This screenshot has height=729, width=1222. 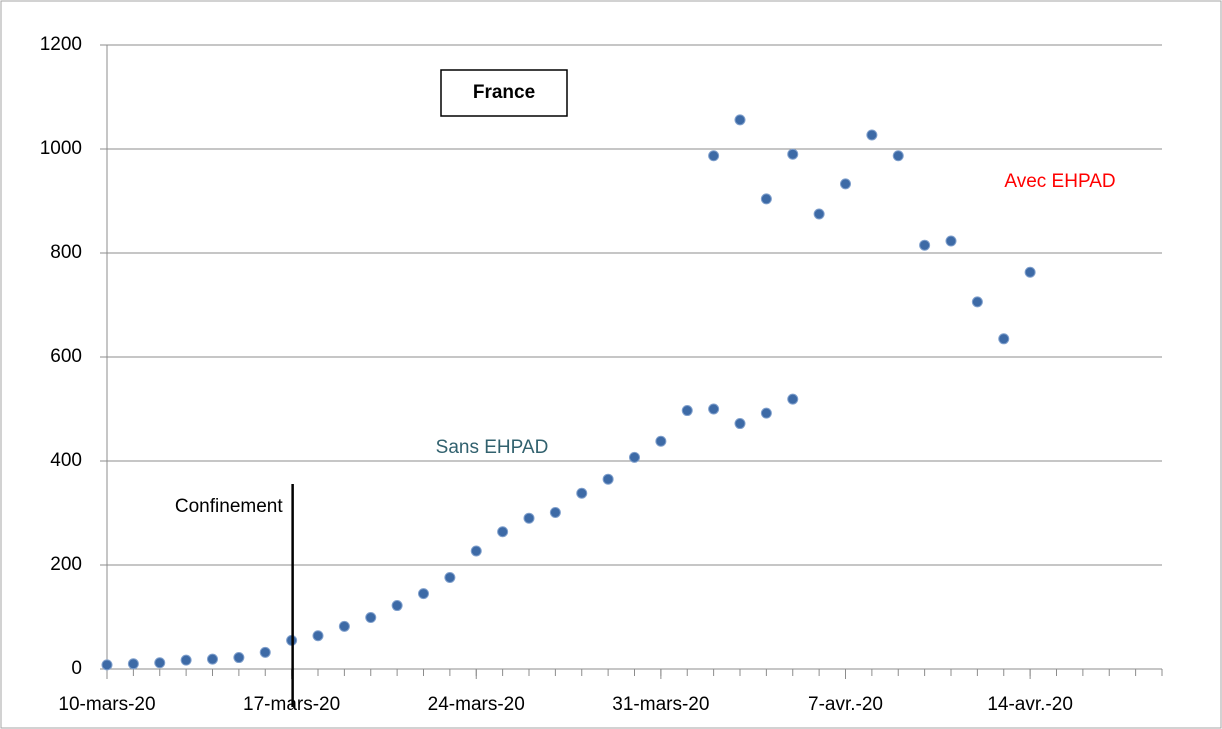 What do you see at coordinates (66, 564) in the screenshot?
I see `y-tick-label: 200` at bounding box center [66, 564].